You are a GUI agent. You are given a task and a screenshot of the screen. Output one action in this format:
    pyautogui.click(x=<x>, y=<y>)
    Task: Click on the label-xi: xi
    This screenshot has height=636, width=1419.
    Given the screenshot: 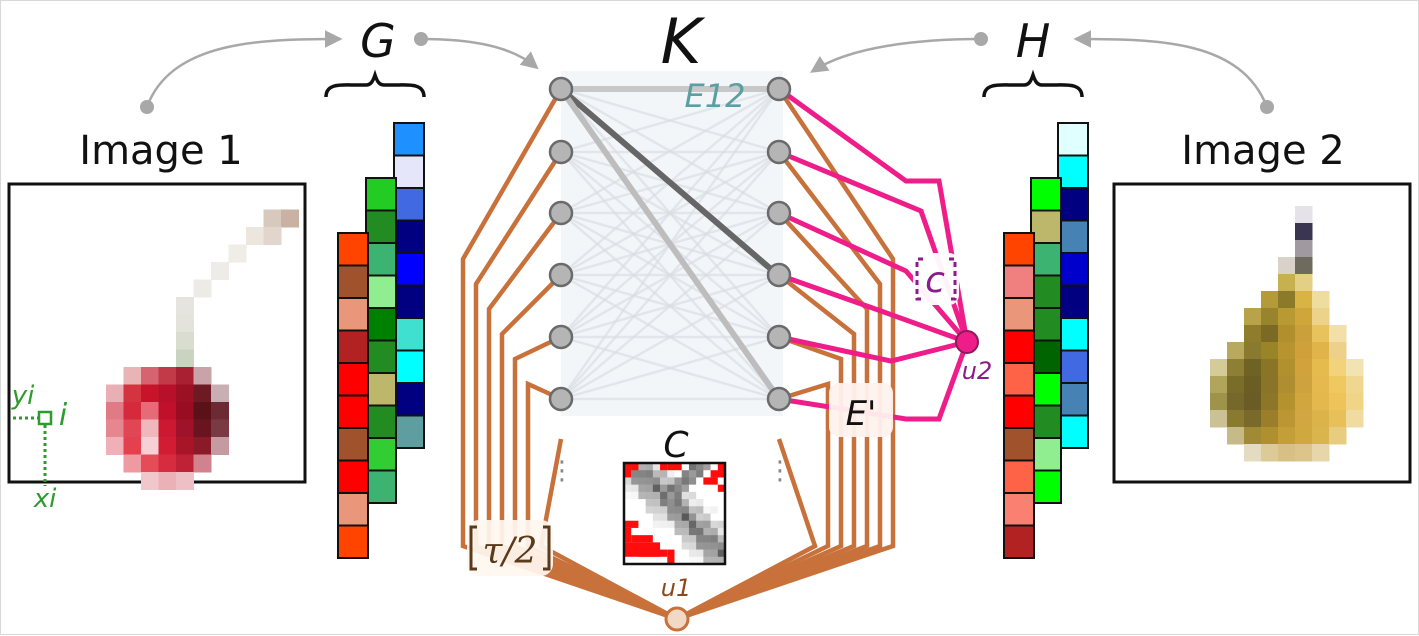 What is the action you would take?
    pyautogui.click(x=45, y=499)
    